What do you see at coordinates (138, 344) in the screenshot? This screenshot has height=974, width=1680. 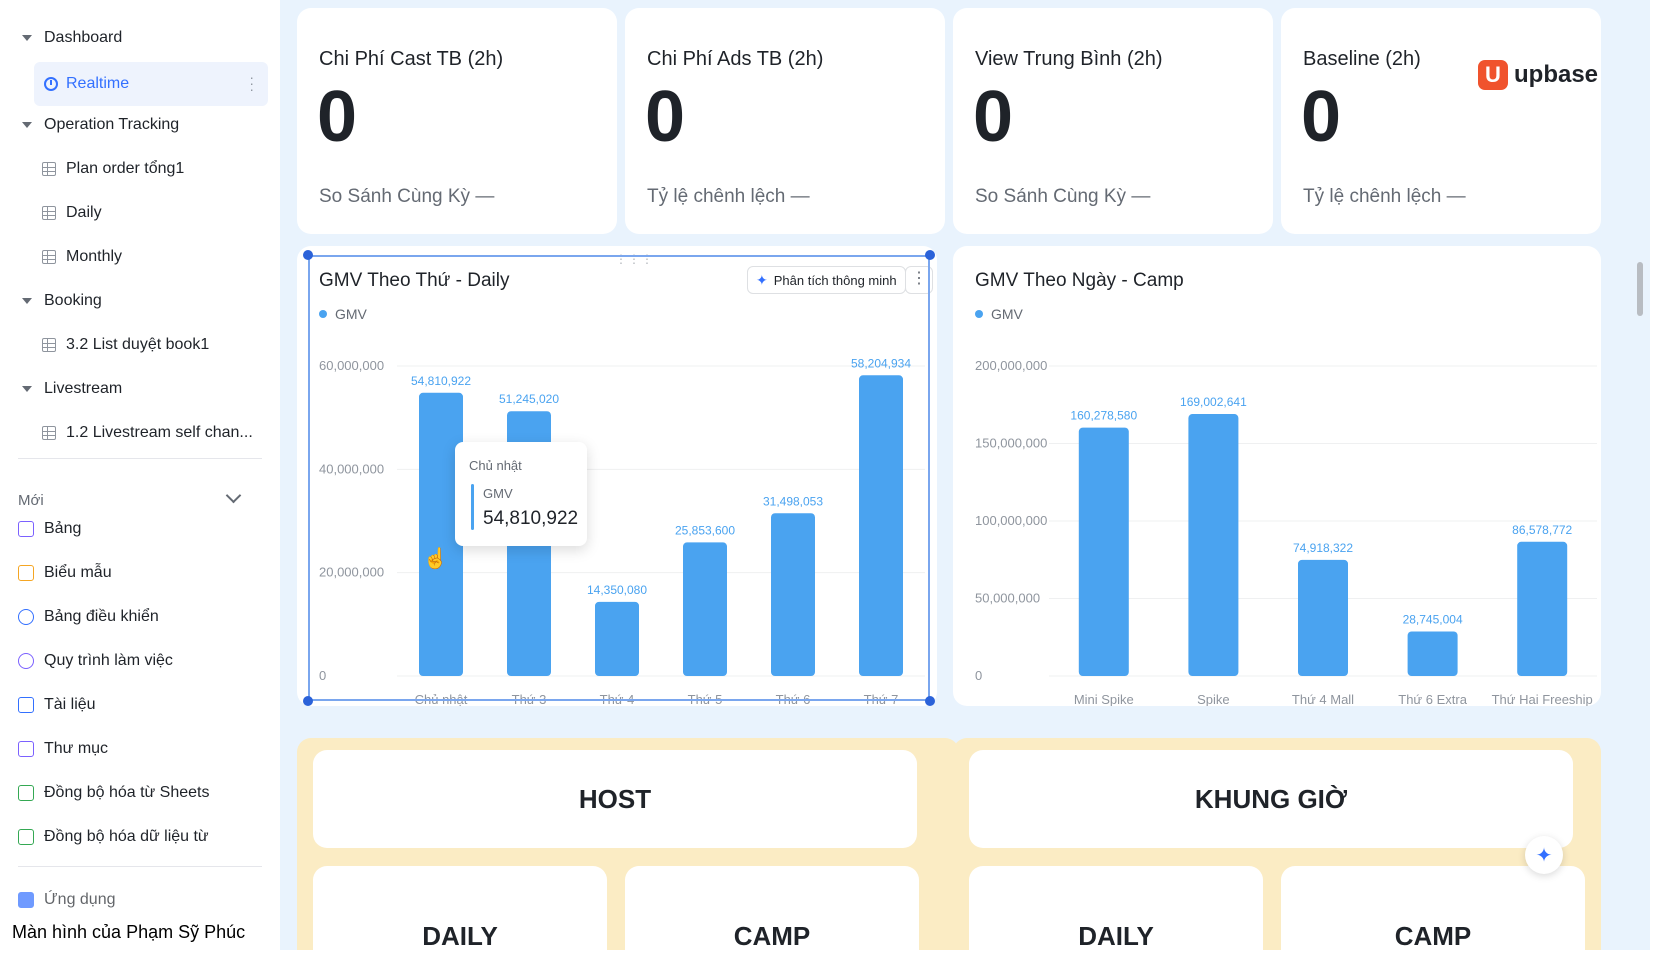 I see `nav-item-label: 3.2 List duyệt book1` at bounding box center [138, 344].